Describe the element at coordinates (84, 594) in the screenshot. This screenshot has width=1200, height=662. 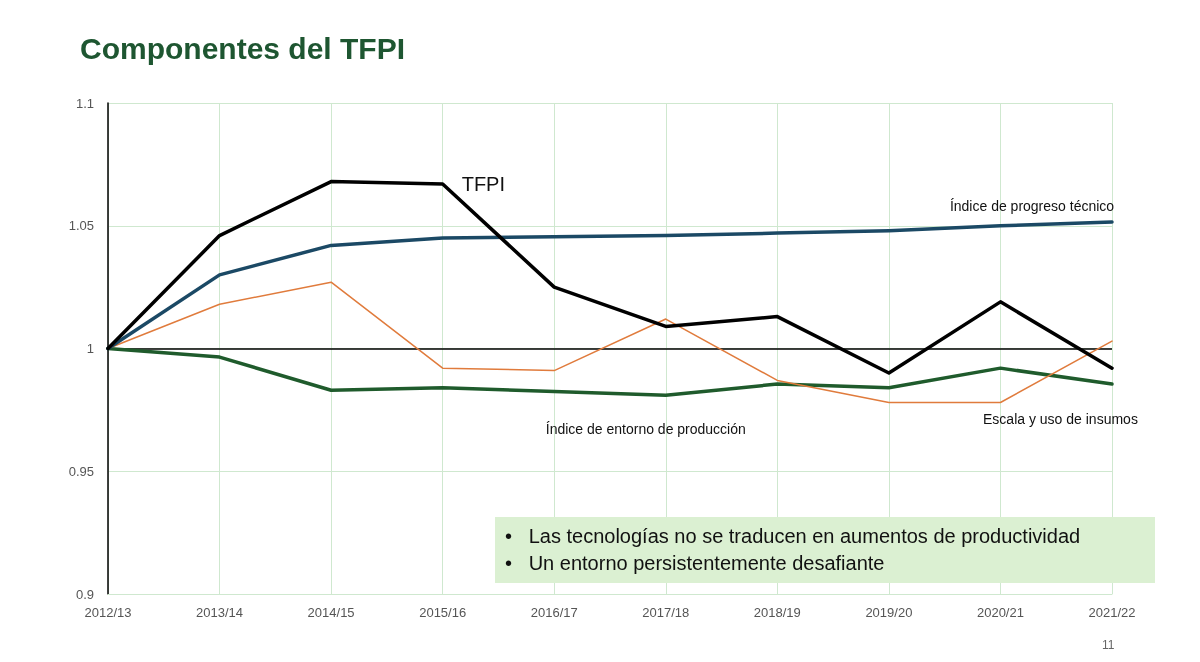
I see `y-tick-label: 0.9` at that location.